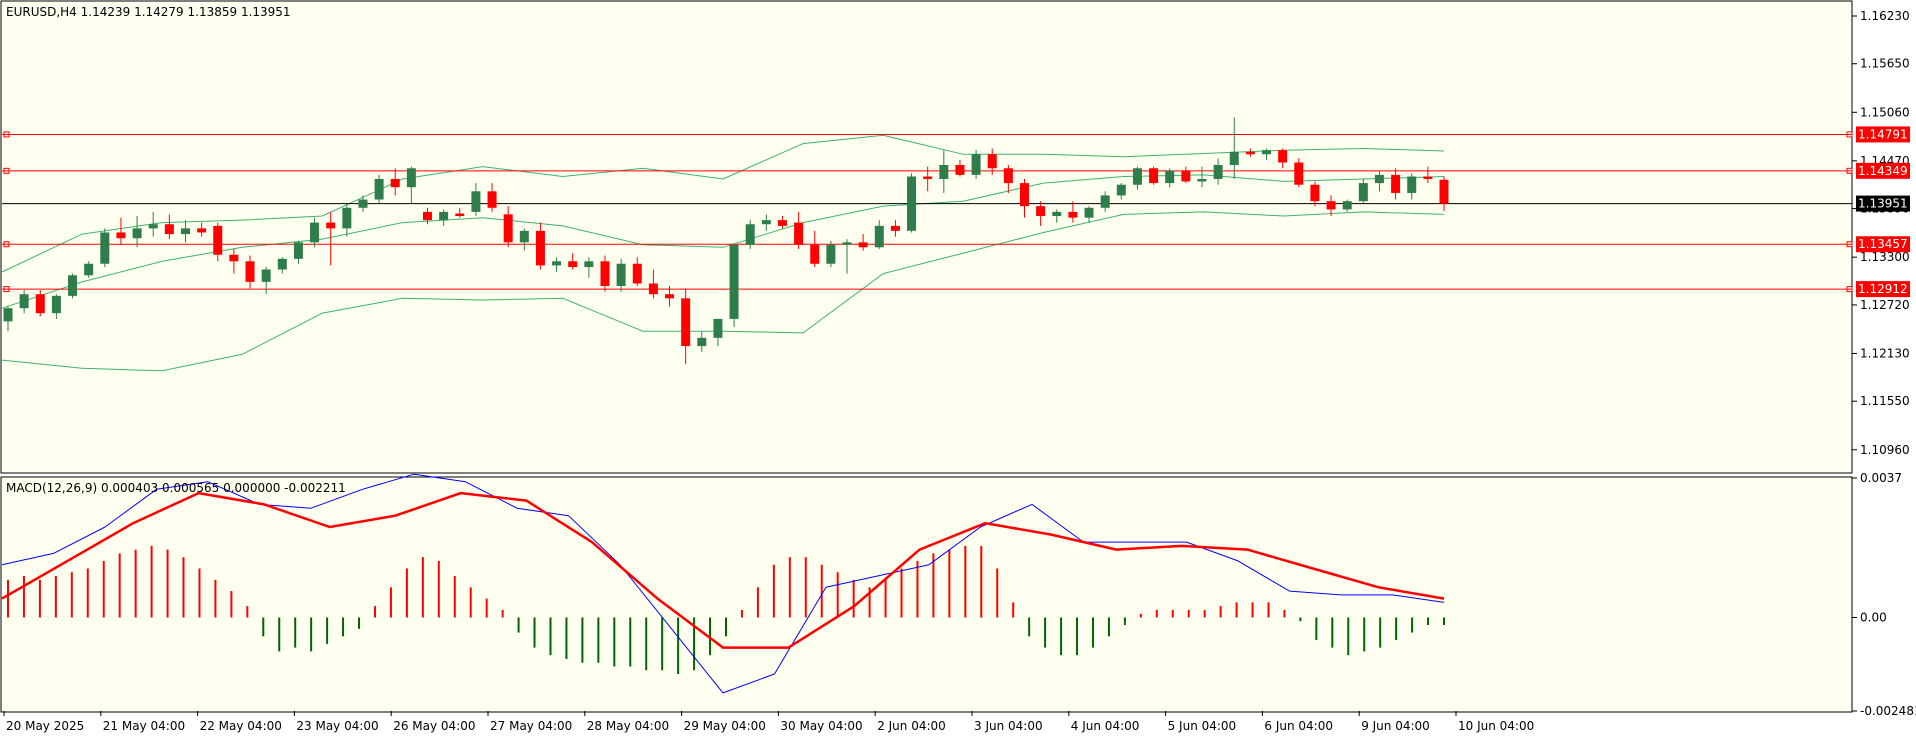 The width and height of the screenshot is (1916, 737). What do you see at coordinates (1873, 617) in the screenshot?
I see `macd-tick-label: 0.00` at bounding box center [1873, 617].